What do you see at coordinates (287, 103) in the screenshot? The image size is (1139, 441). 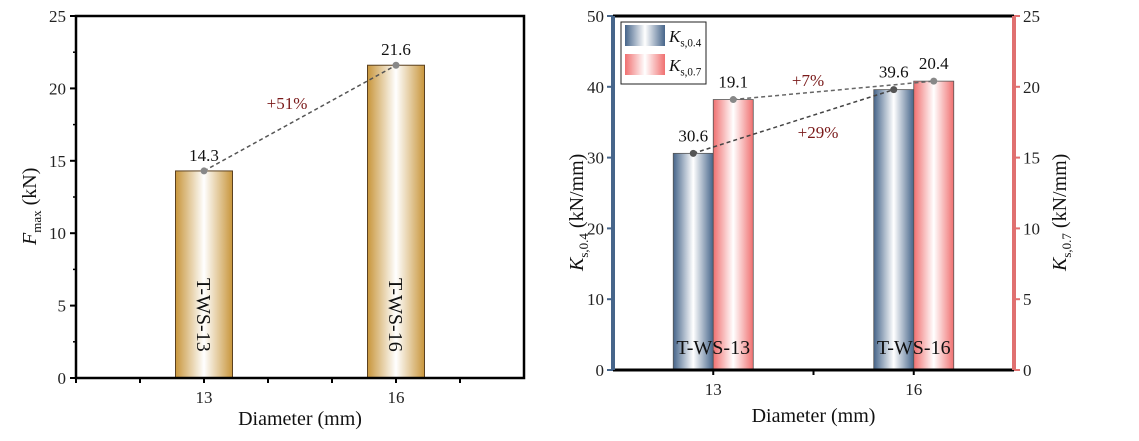 I see `increase-annotation: +51%` at bounding box center [287, 103].